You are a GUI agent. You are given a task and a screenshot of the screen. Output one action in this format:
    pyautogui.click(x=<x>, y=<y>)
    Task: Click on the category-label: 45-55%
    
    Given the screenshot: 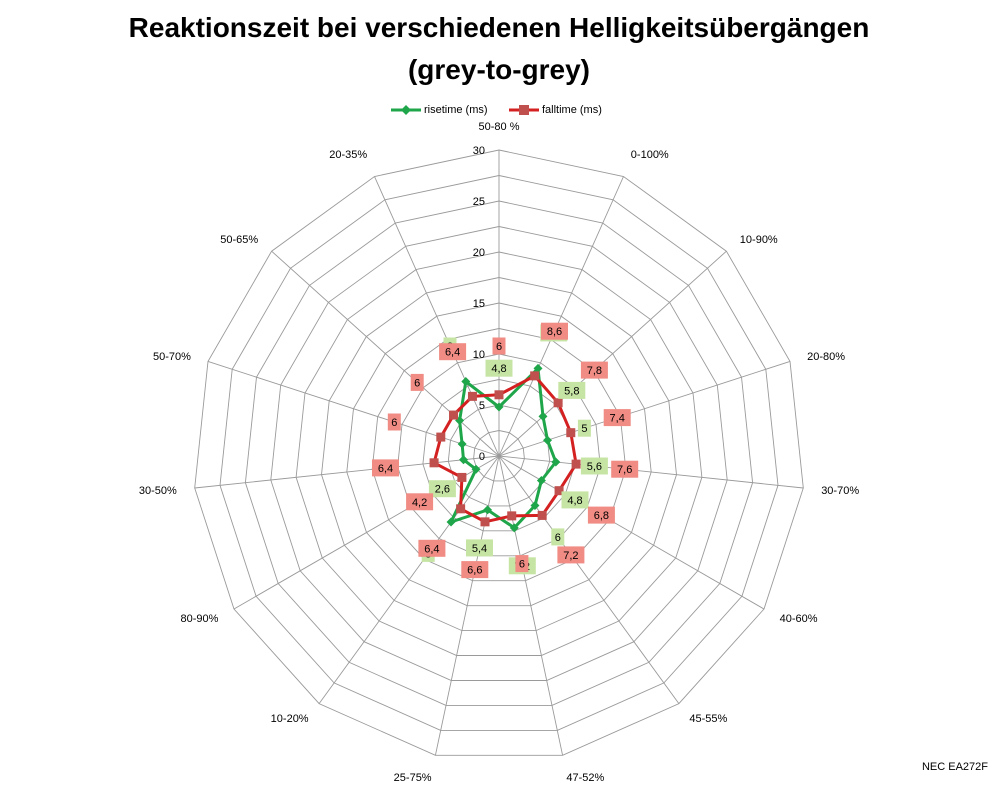 What is the action you would take?
    pyautogui.click(x=708, y=719)
    